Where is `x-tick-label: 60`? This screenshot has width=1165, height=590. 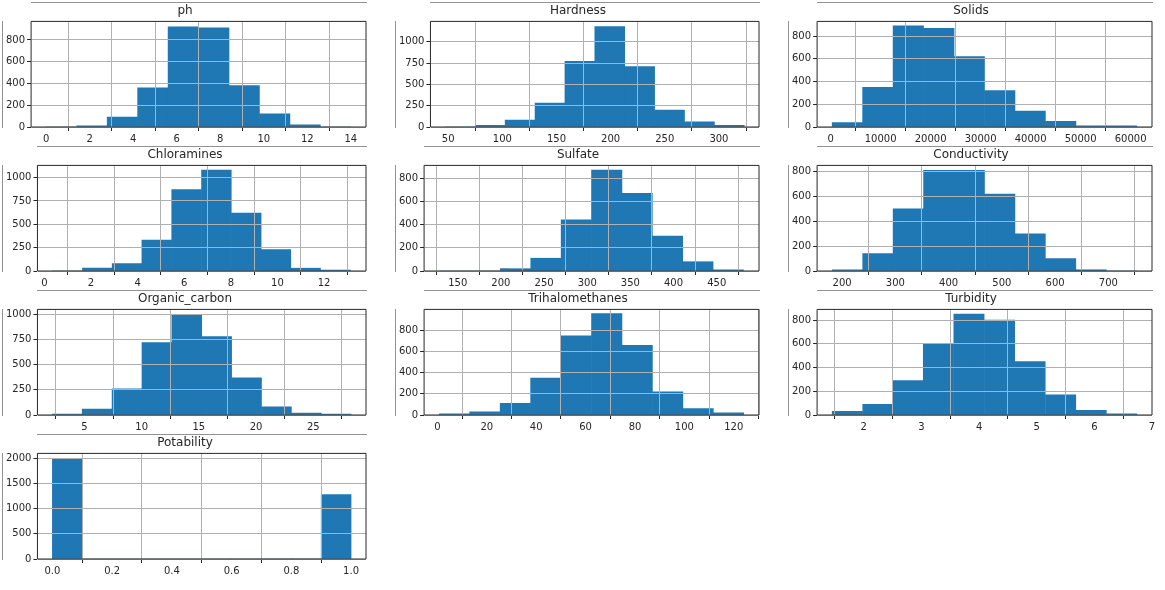
x-tick-label: 60 is located at coordinates (585, 426).